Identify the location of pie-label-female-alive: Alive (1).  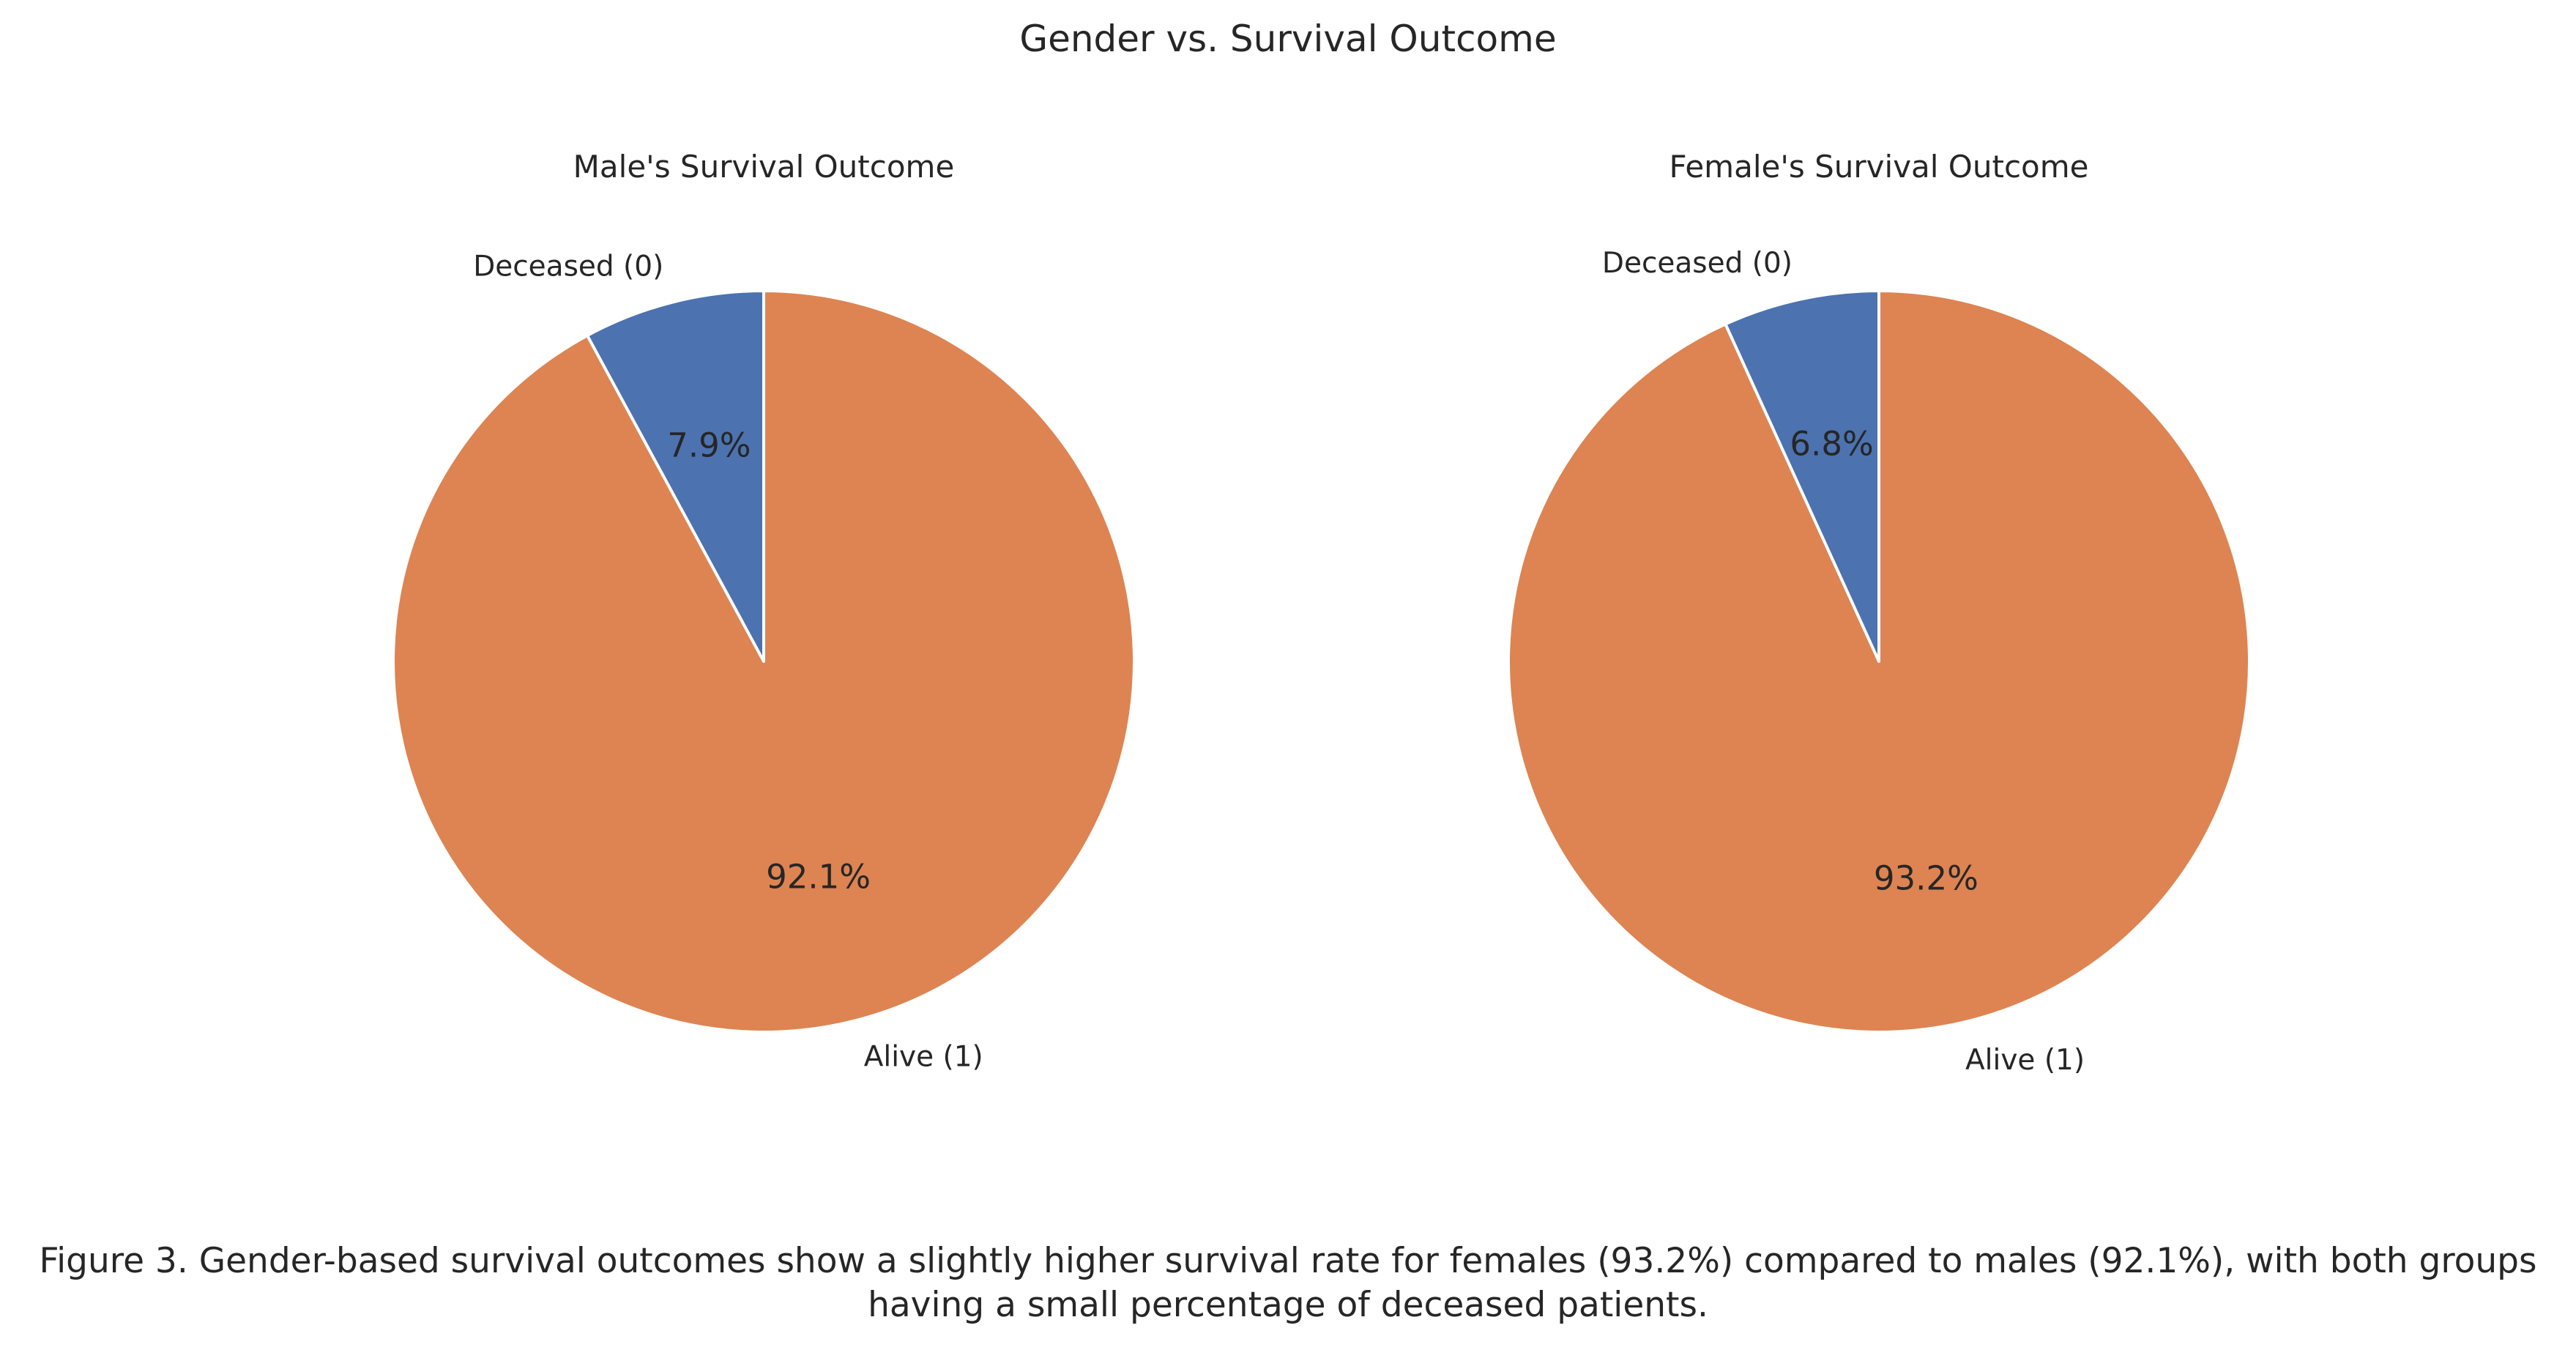
(2025, 1061).